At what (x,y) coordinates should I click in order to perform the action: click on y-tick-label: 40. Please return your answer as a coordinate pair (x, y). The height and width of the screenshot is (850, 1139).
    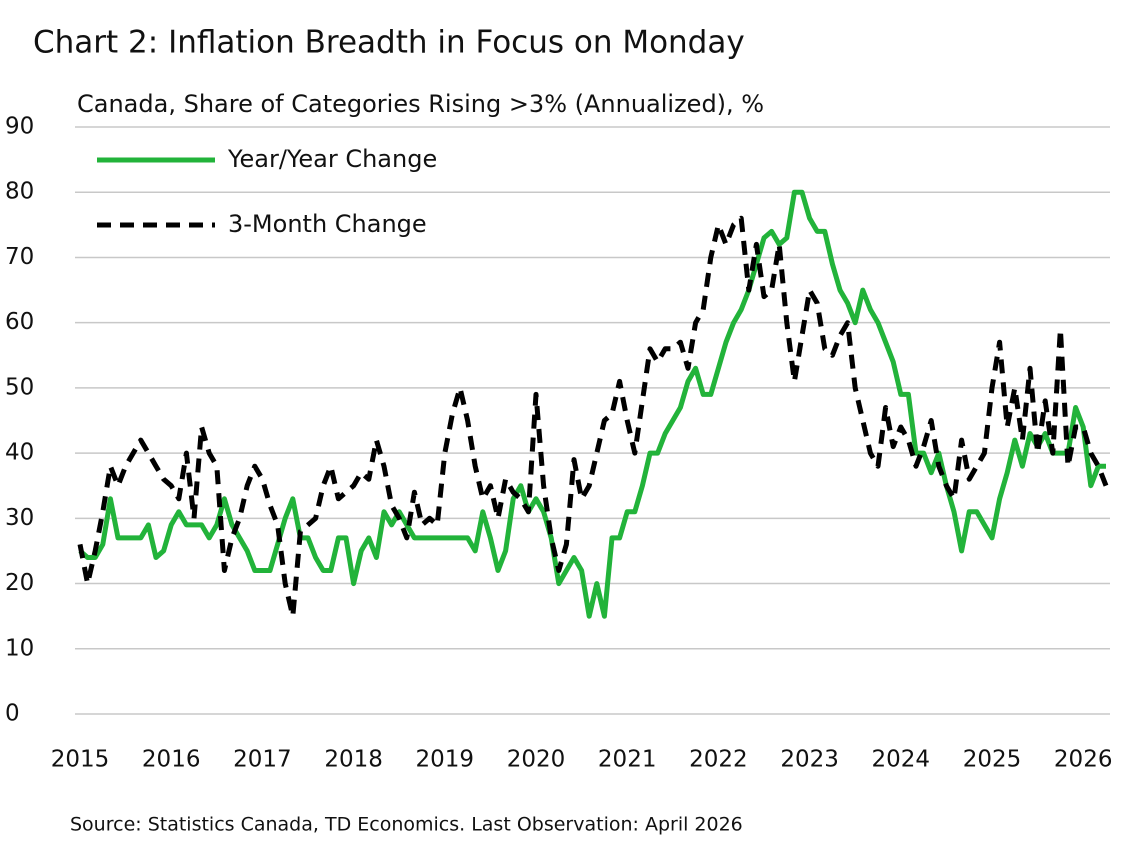
    Looking at the image, I should click on (19, 453).